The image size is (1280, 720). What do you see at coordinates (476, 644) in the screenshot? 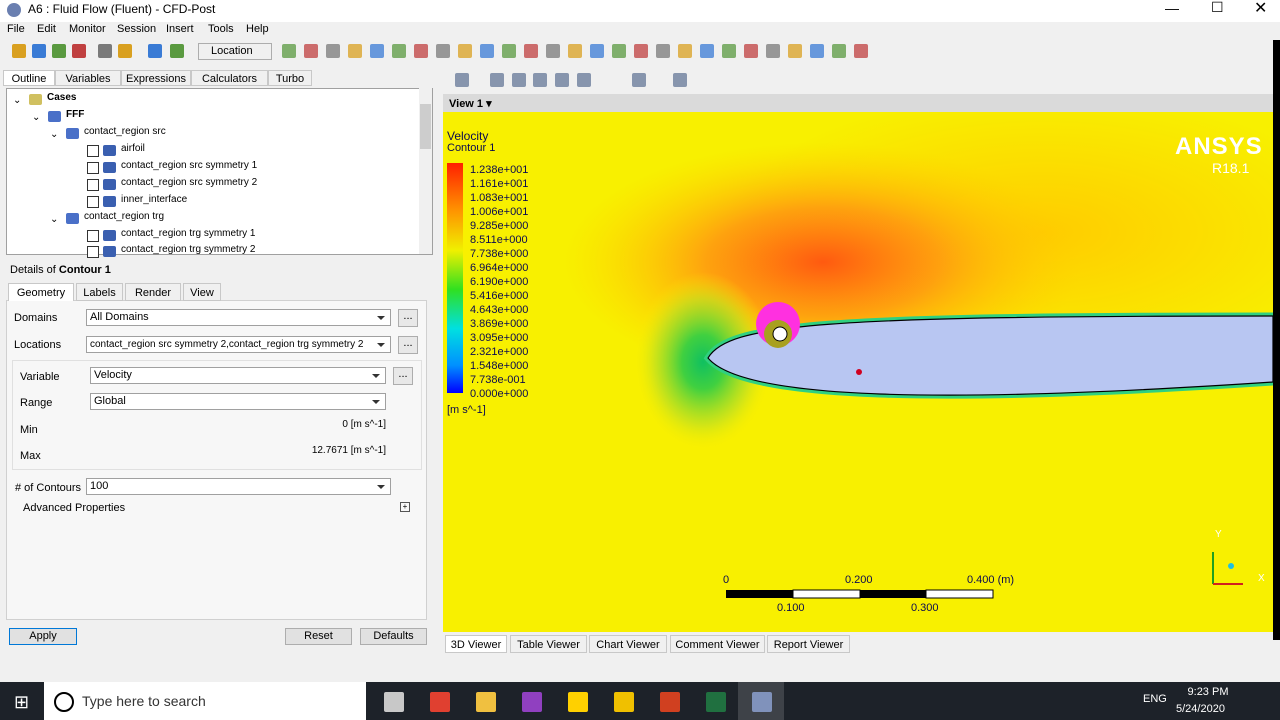
I see `viewer-tab: 3D Viewer` at bounding box center [476, 644].